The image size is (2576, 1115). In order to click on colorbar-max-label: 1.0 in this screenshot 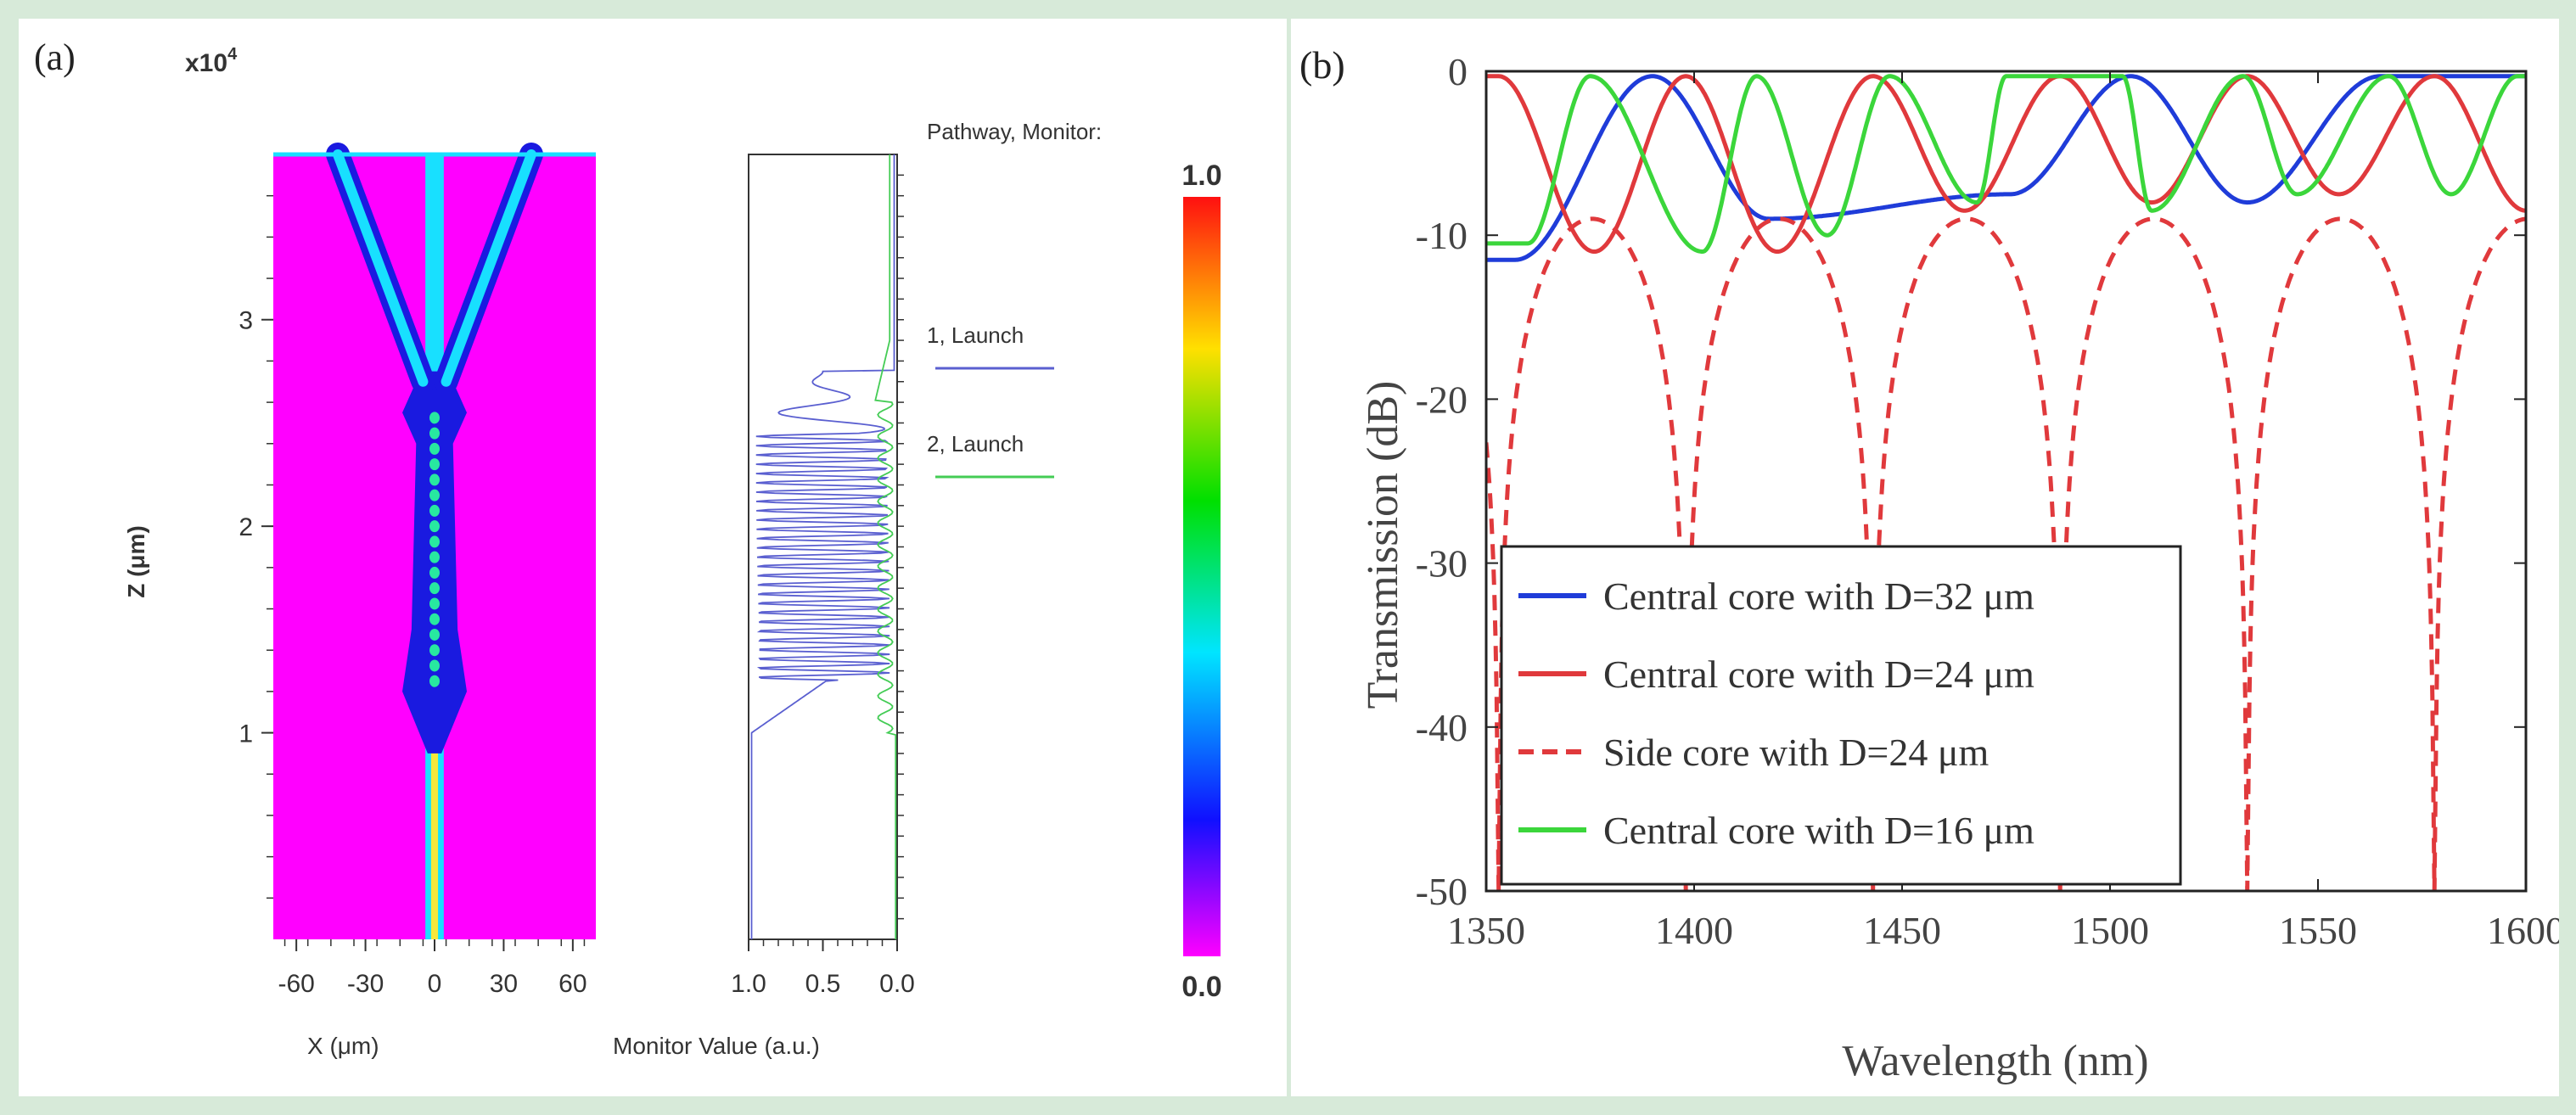, I will do `click(1201, 176)`.